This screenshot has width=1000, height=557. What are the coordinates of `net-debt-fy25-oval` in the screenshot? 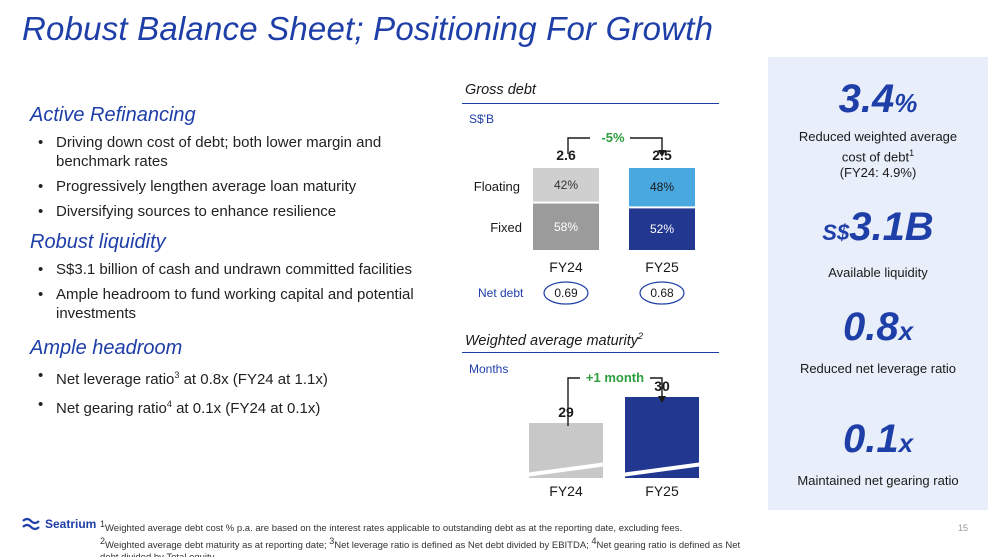 It's located at (662, 293).